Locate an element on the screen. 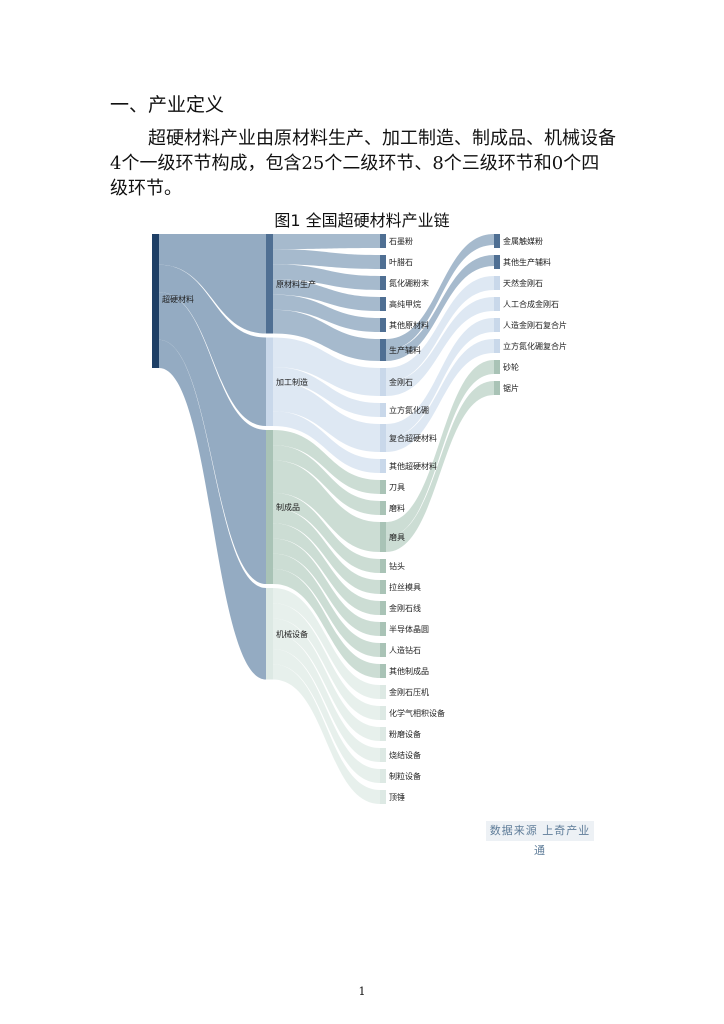 The image size is (724, 1024). figure-title: 图1 全国超硬材料产业链 is located at coordinates (362, 220).